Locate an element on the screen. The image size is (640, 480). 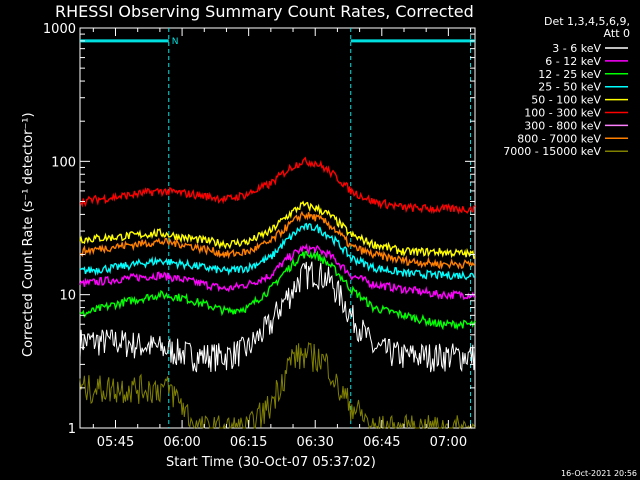
y-tick-label: 1 is located at coordinates (72, 429).